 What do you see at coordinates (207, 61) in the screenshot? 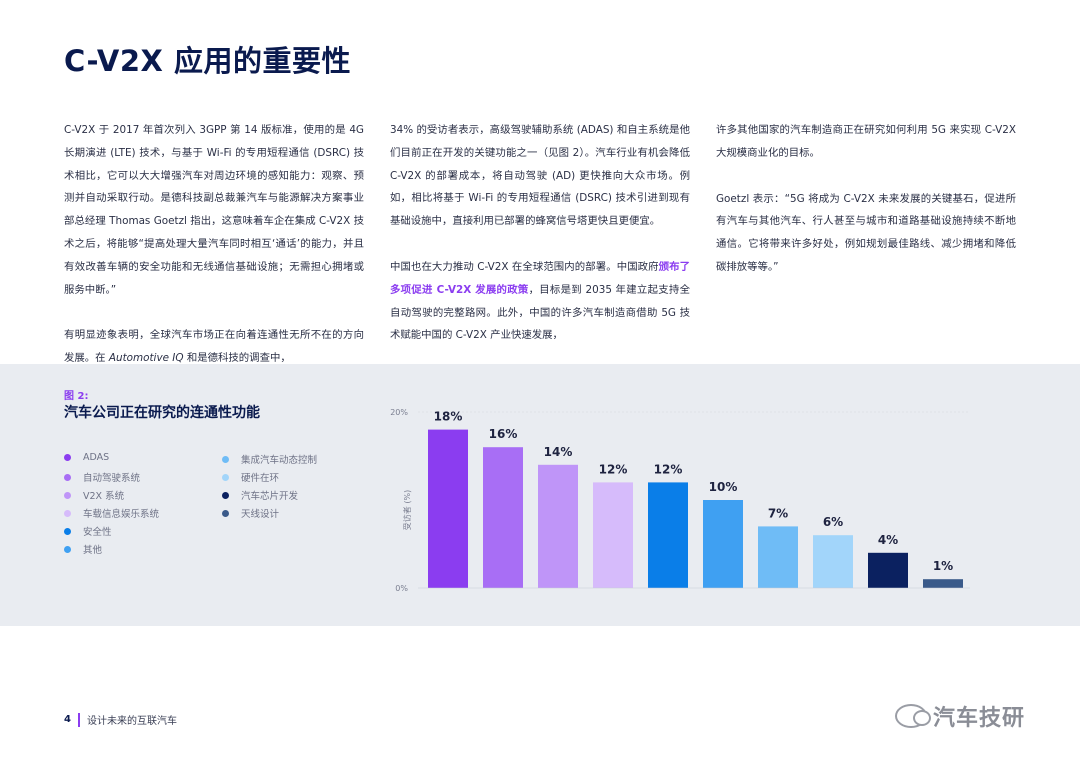
I see `page-title: C-V2X 应用的重要性` at bounding box center [207, 61].